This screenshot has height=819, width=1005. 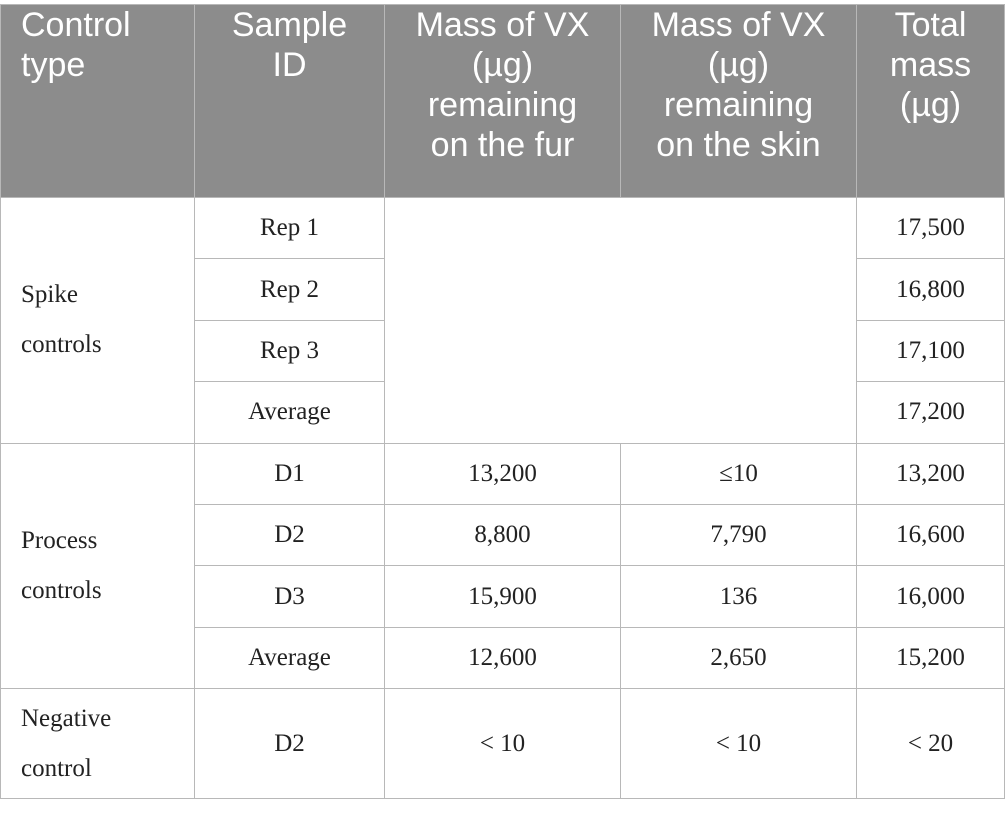 What do you see at coordinates (930, 228) in the screenshot?
I see `total-mass-cell: 17,500` at bounding box center [930, 228].